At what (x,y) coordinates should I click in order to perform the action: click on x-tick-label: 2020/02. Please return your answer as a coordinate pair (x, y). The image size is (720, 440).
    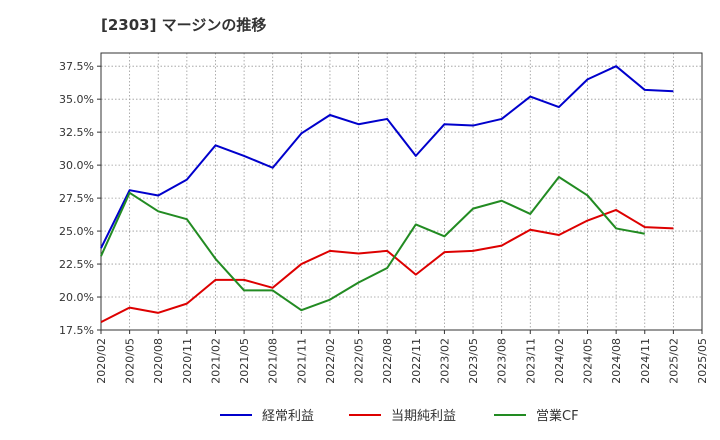
    Looking at the image, I should click on (101, 361).